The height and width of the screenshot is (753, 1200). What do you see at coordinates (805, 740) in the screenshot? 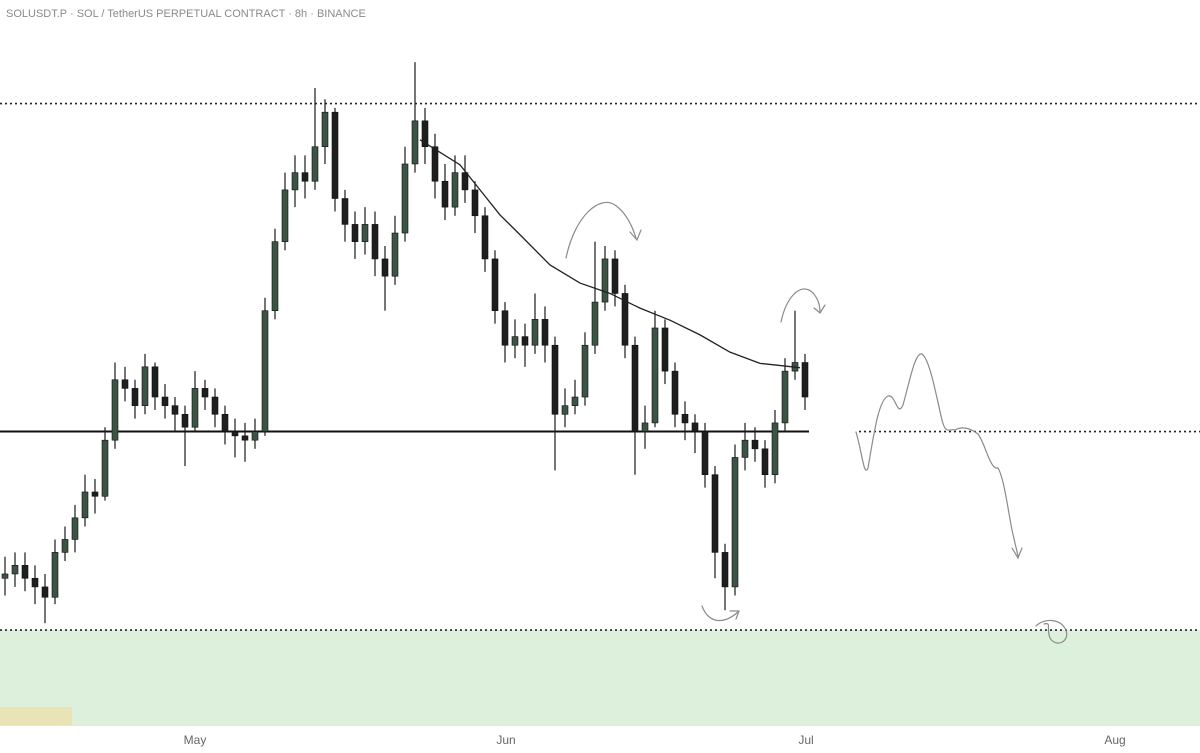
I see `x-tick-label: Jul` at bounding box center [805, 740].